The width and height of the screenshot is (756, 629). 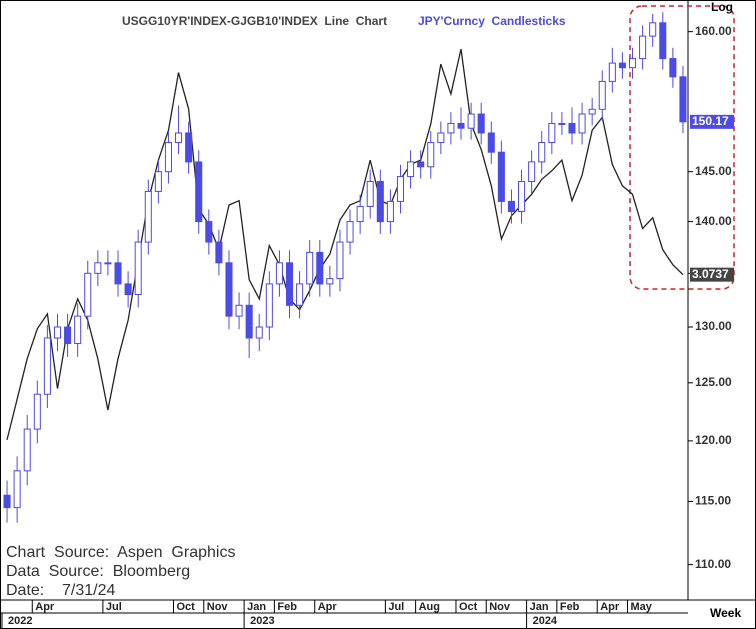 I want to click on legend-line: USGG10YR'INDEX-GJGB10'INDEX Line Chart, so click(x=254, y=21).